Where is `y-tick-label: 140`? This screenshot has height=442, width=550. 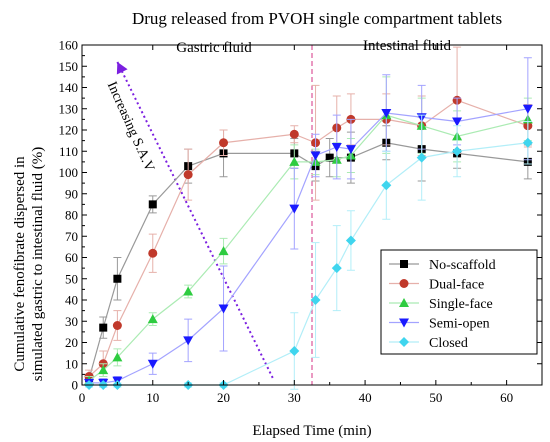 y-tick-label: 140 is located at coordinates (69, 87).